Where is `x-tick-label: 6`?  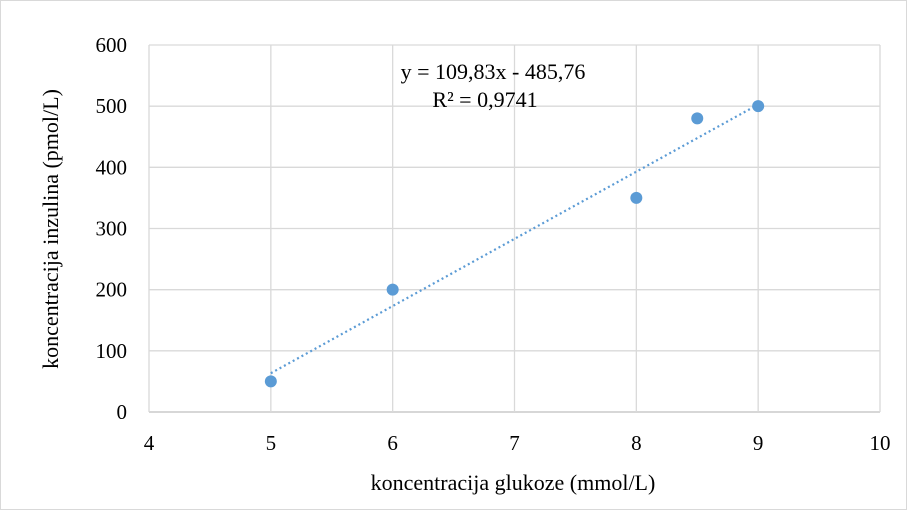 x-tick-label: 6 is located at coordinates (392, 443).